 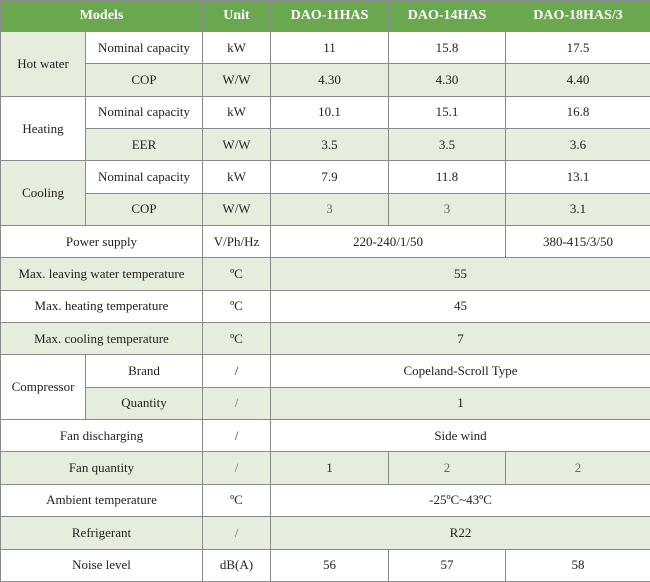 I want to click on value-cell: 380-415/3/50, so click(x=577, y=242).